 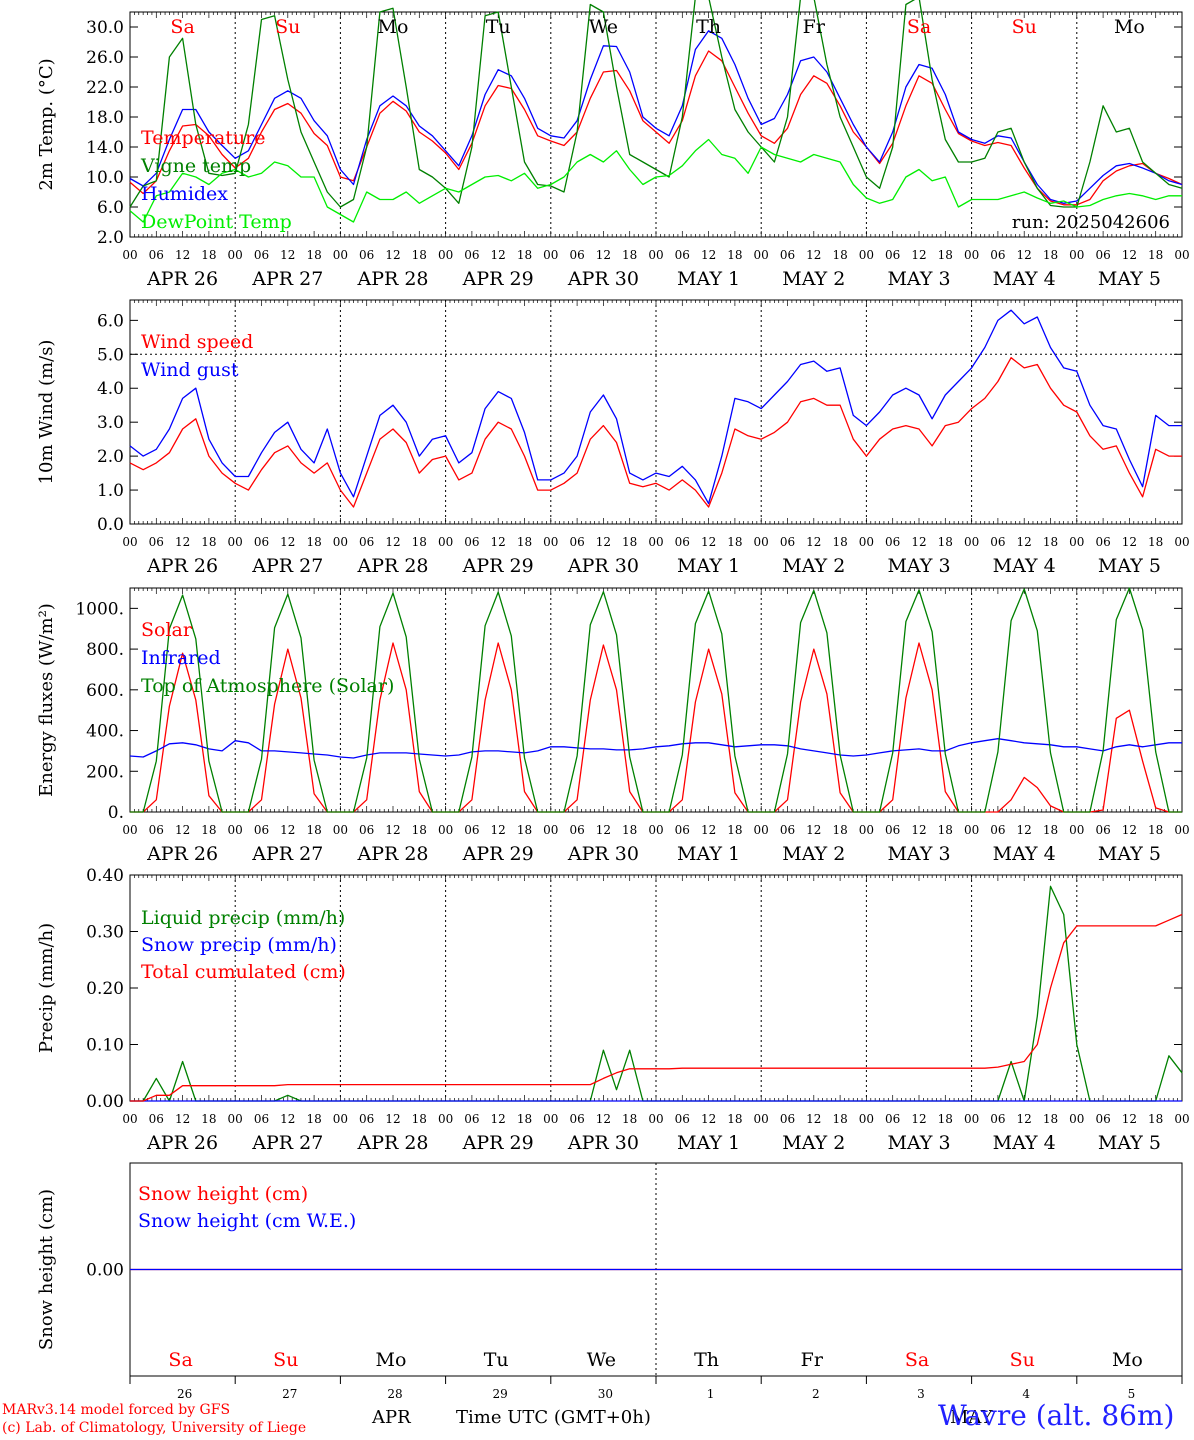 What do you see at coordinates (500, 1394) in the screenshot?
I see `day-number-label: 29` at bounding box center [500, 1394].